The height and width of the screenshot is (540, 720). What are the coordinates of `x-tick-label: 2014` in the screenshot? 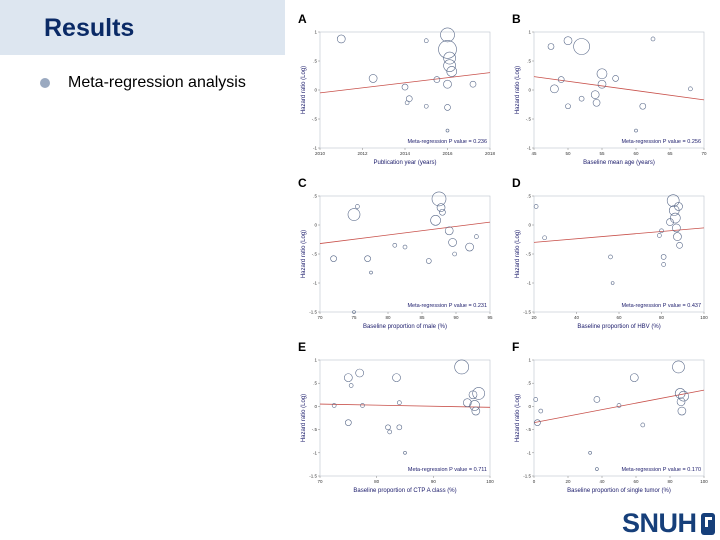 It's located at (405, 153).